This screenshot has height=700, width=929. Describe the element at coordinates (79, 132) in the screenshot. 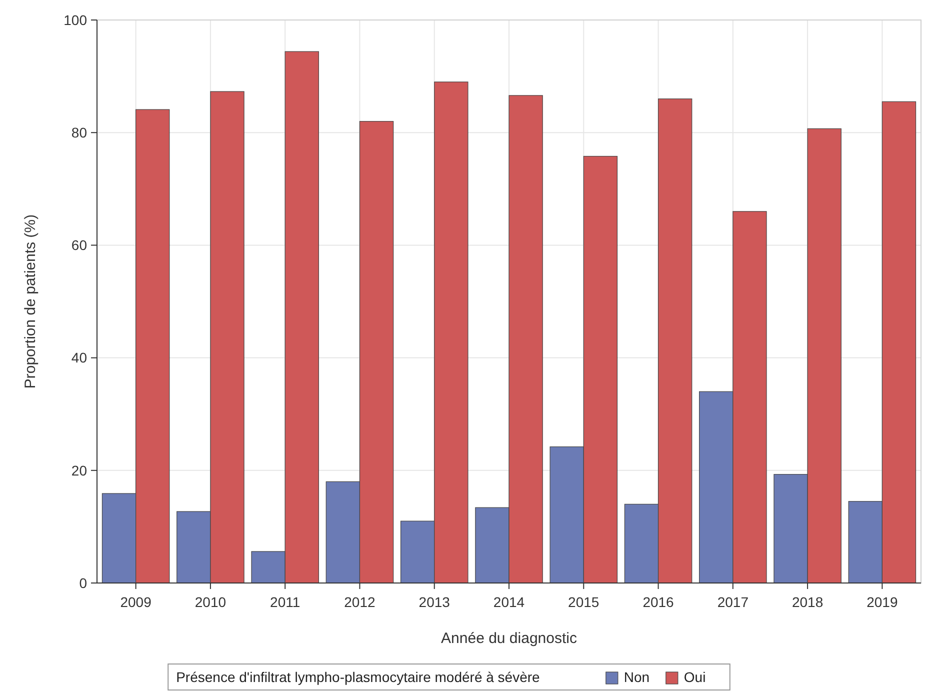

I see `y-tick-label: 80` at that location.